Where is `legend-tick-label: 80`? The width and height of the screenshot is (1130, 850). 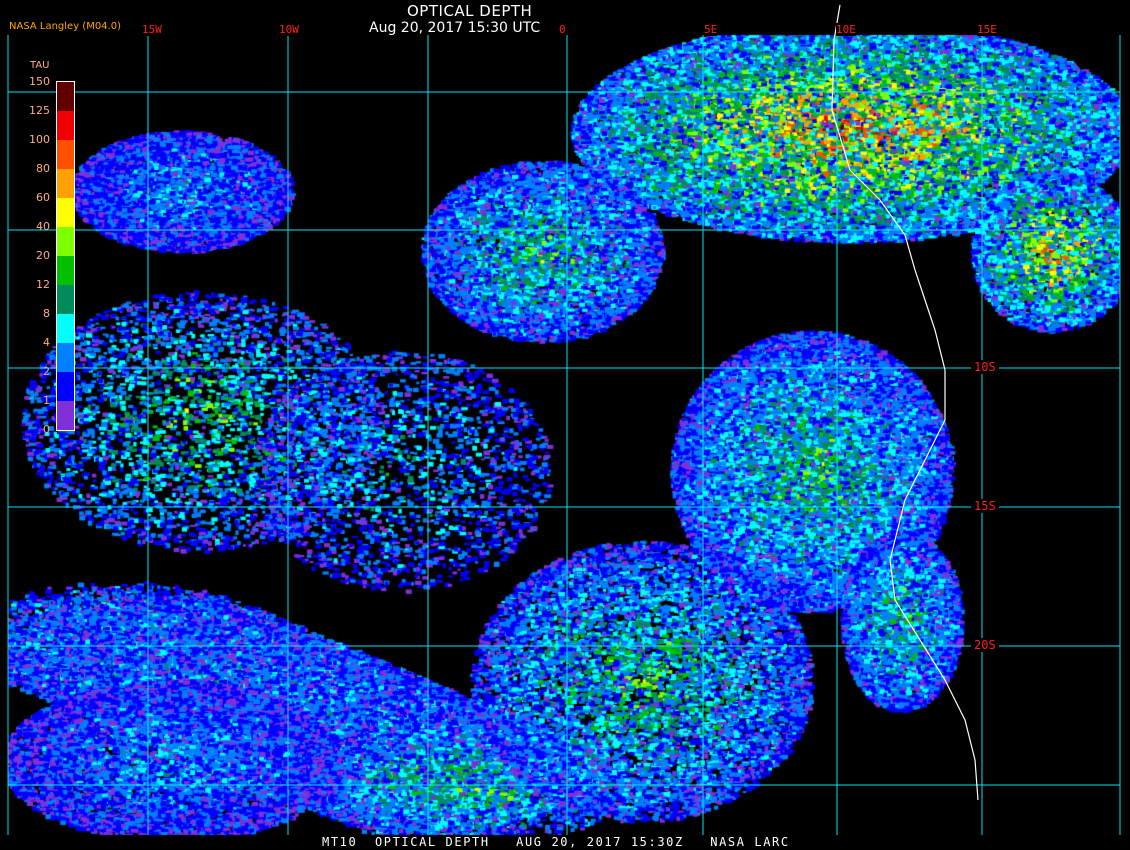
legend-tick-label: 80 is located at coordinates (43, 168).